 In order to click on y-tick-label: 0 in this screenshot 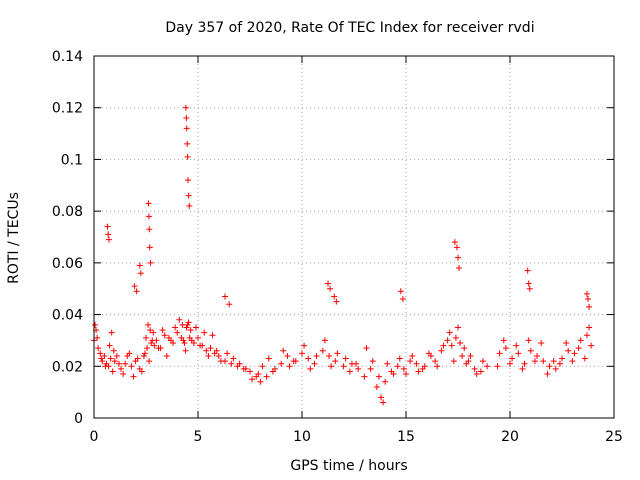, I will do `click(78, 419)`.